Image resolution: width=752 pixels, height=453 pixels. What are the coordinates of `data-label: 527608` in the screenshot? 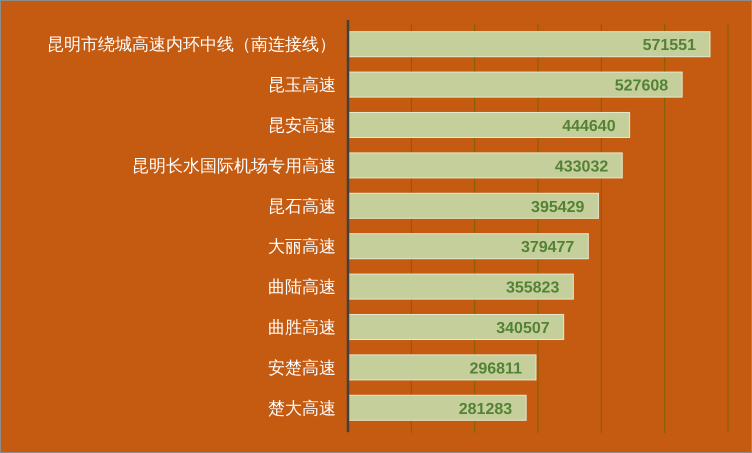 It's located at (641, 86).